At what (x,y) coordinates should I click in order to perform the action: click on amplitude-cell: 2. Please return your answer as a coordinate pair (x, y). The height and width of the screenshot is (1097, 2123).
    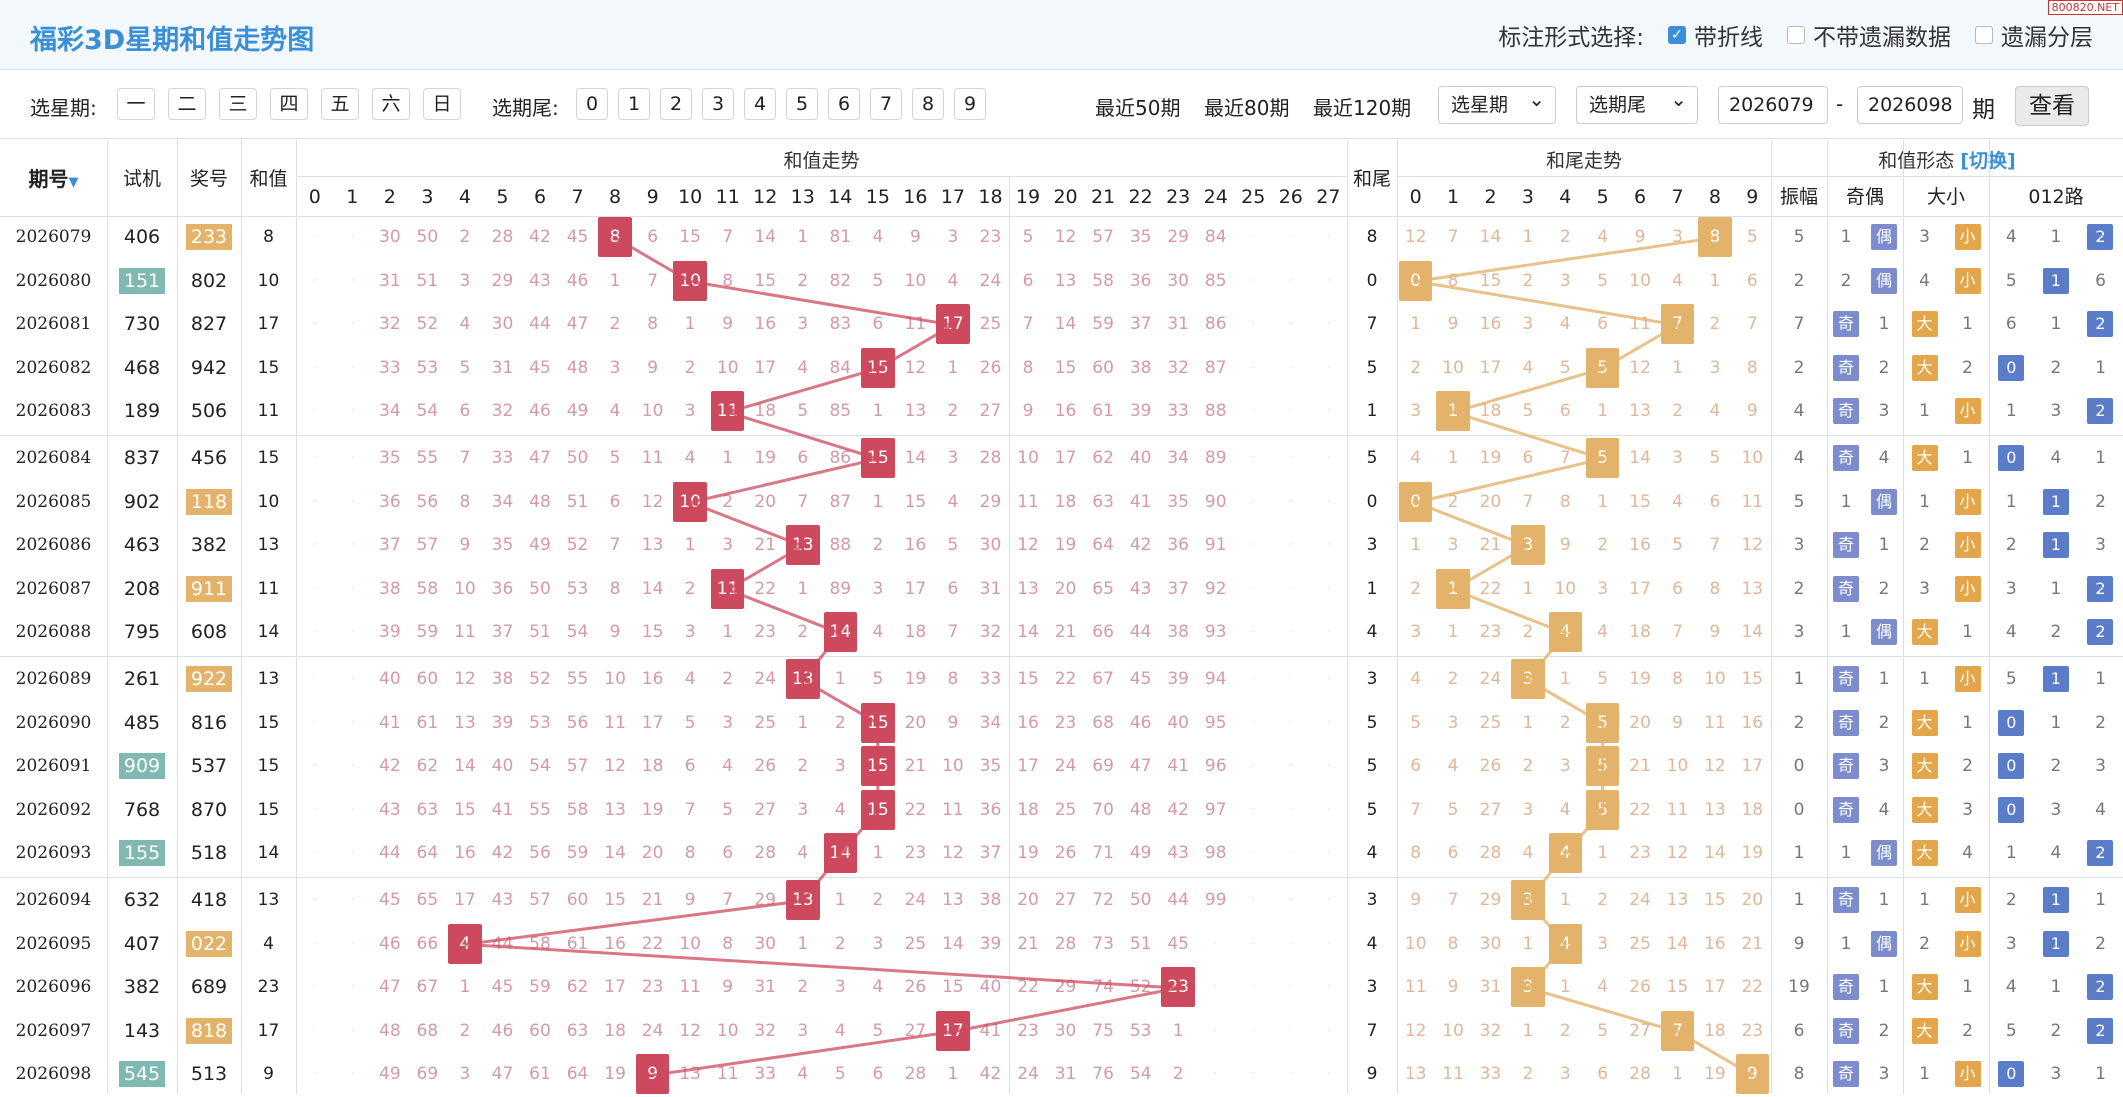
    Looking at the image, I should click on (1799, 722).